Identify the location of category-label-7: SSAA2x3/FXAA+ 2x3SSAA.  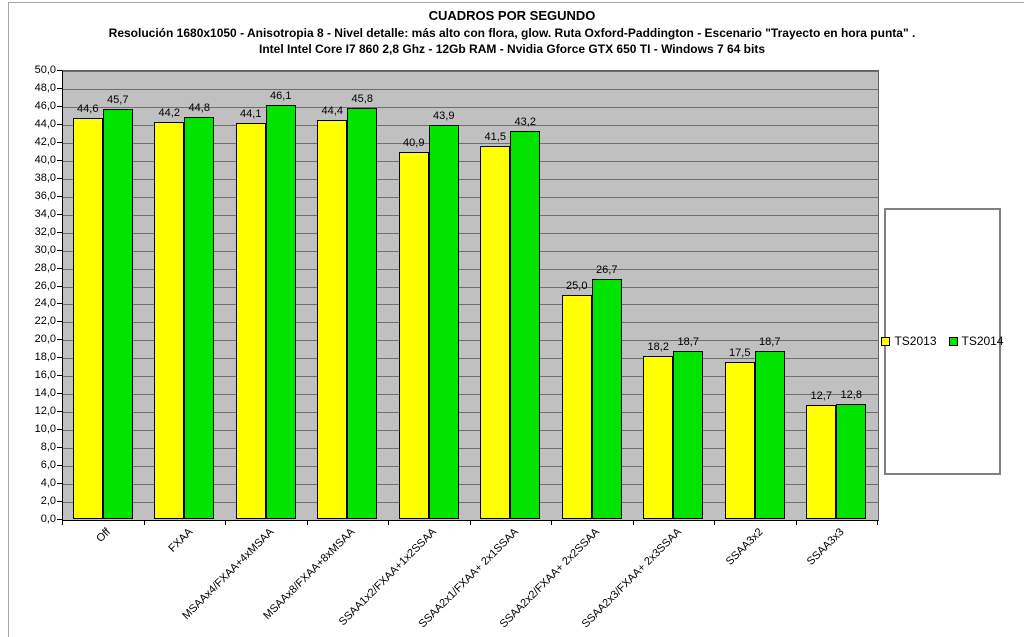
(631, 578).